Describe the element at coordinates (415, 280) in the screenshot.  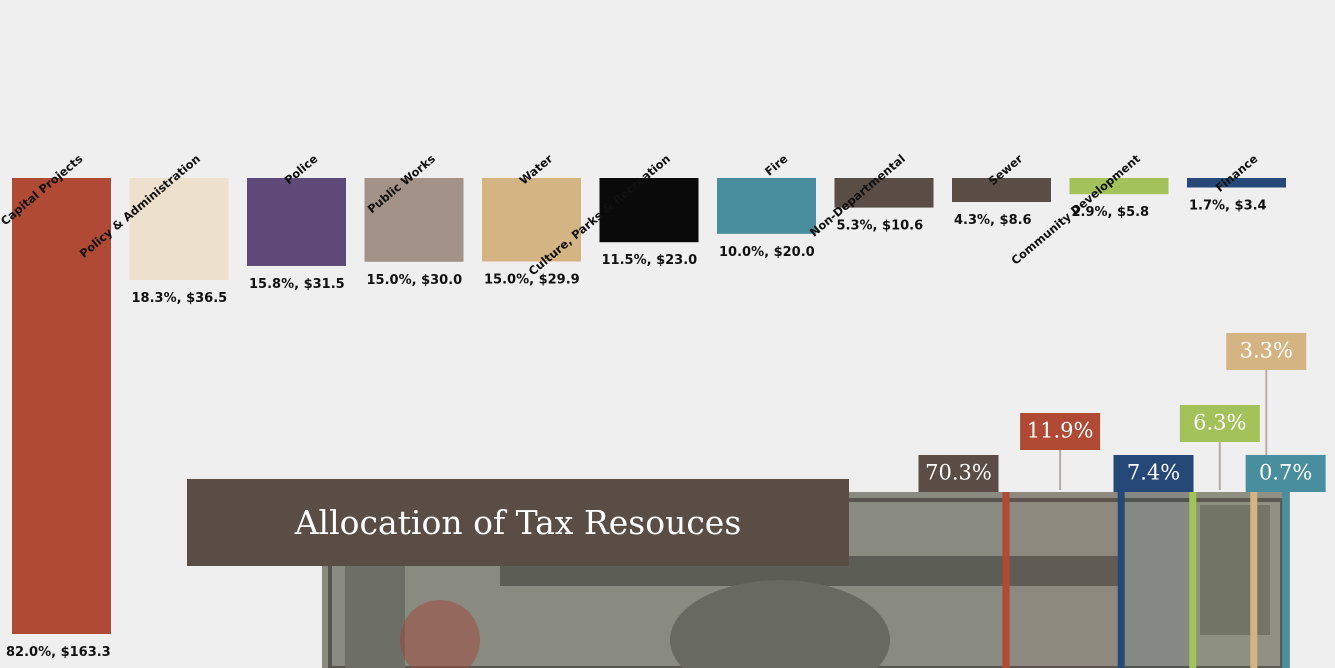
I see `value-label: 15.0%, $30.0` at that location.